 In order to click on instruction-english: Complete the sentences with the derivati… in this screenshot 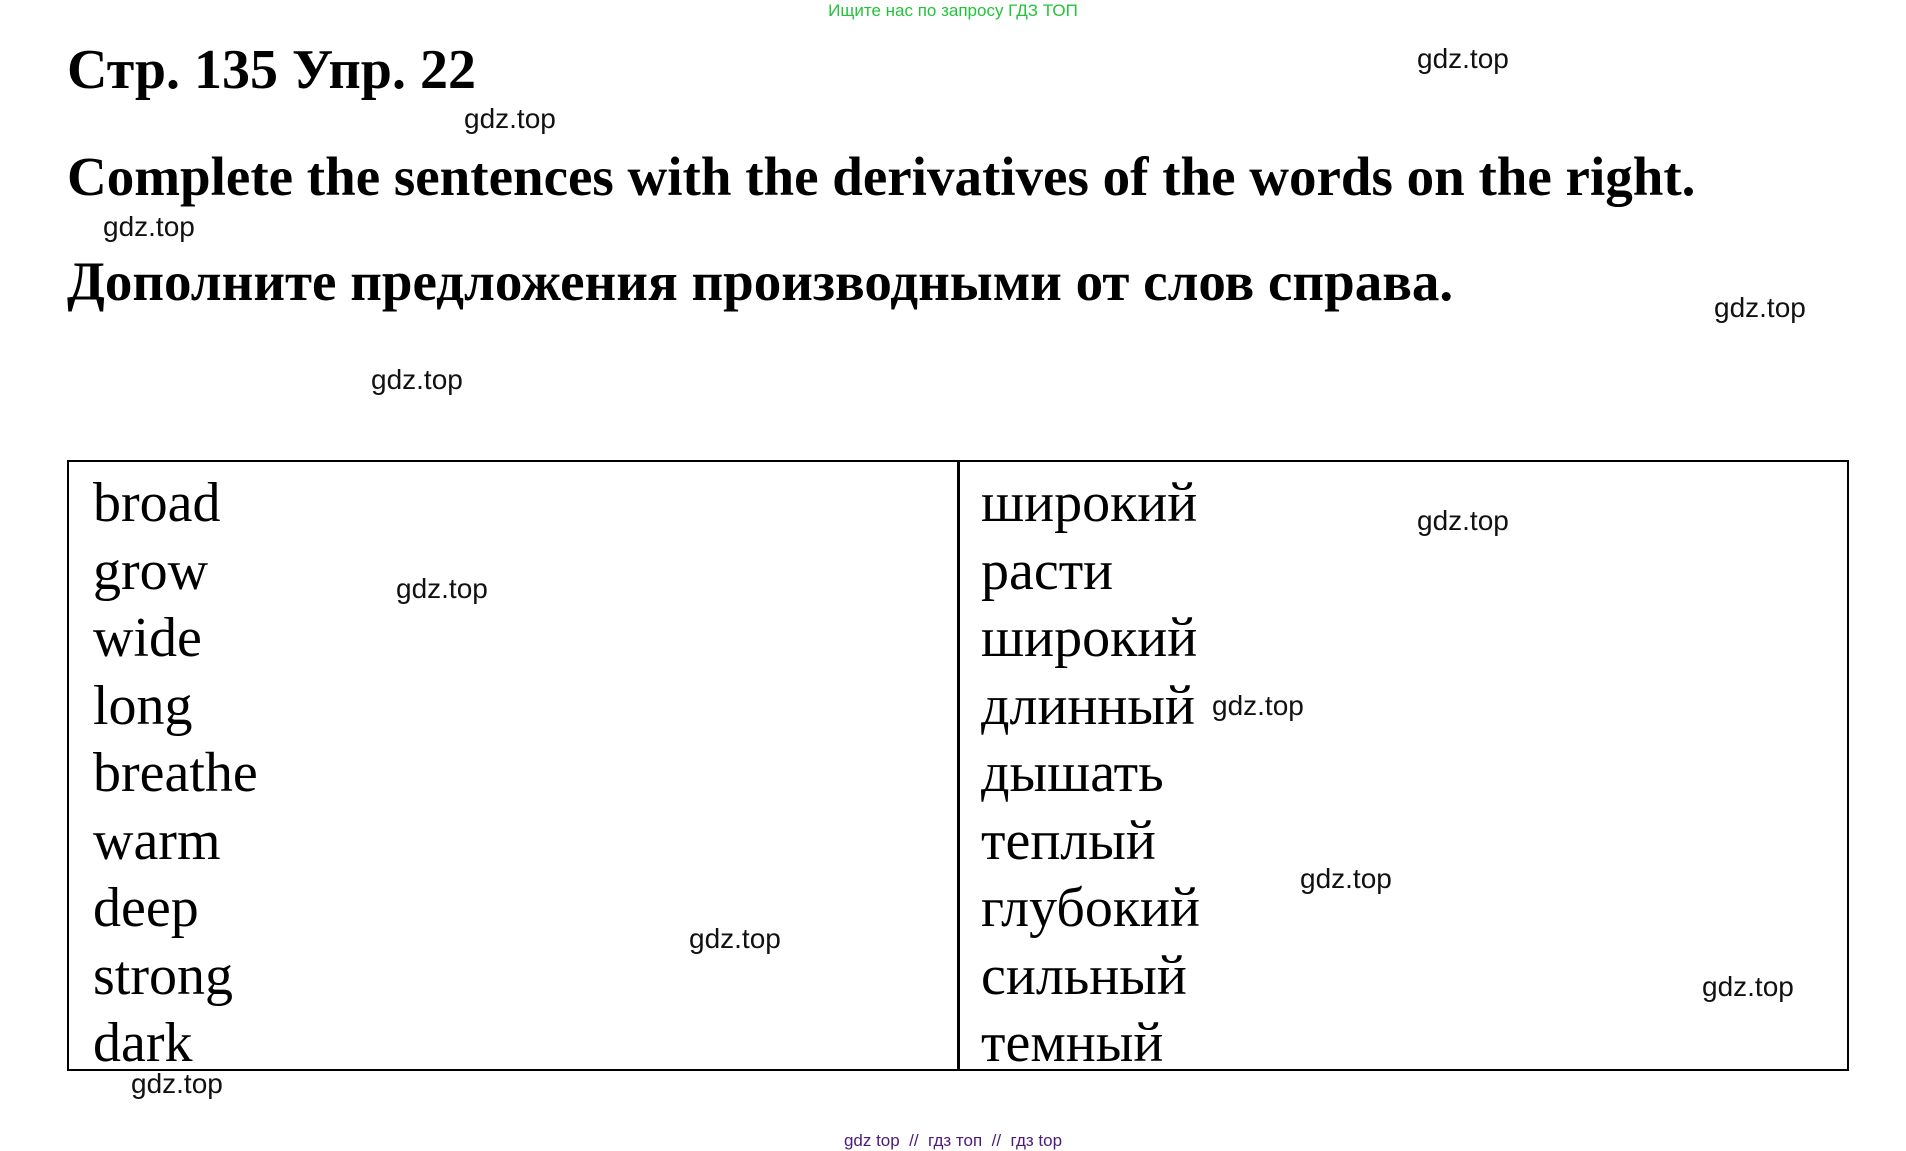, I will do `click(881, 176)`.